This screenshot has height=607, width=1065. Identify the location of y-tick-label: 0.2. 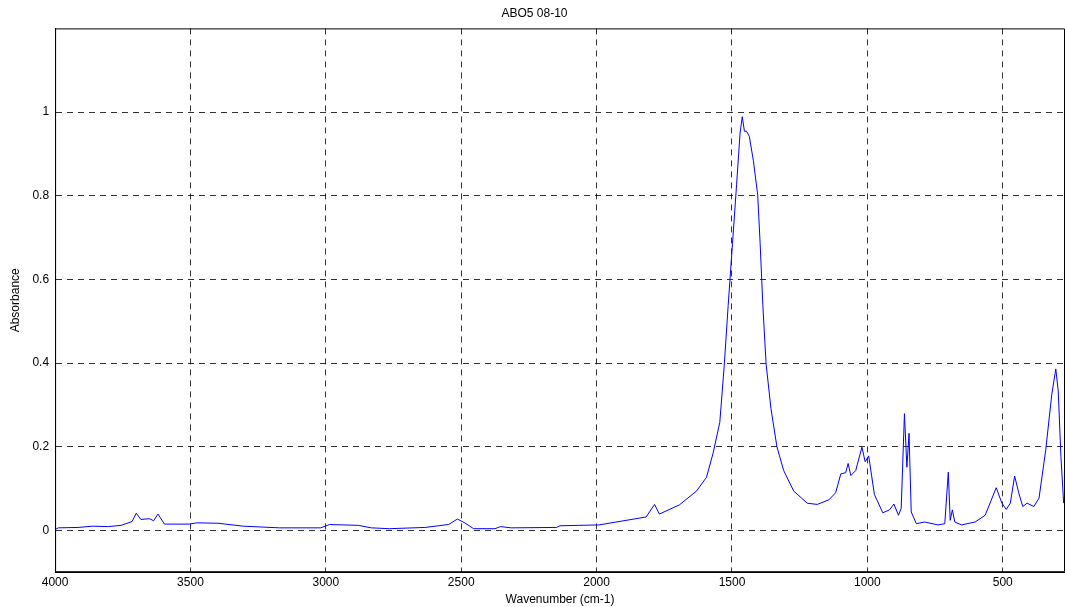
(41, 446).